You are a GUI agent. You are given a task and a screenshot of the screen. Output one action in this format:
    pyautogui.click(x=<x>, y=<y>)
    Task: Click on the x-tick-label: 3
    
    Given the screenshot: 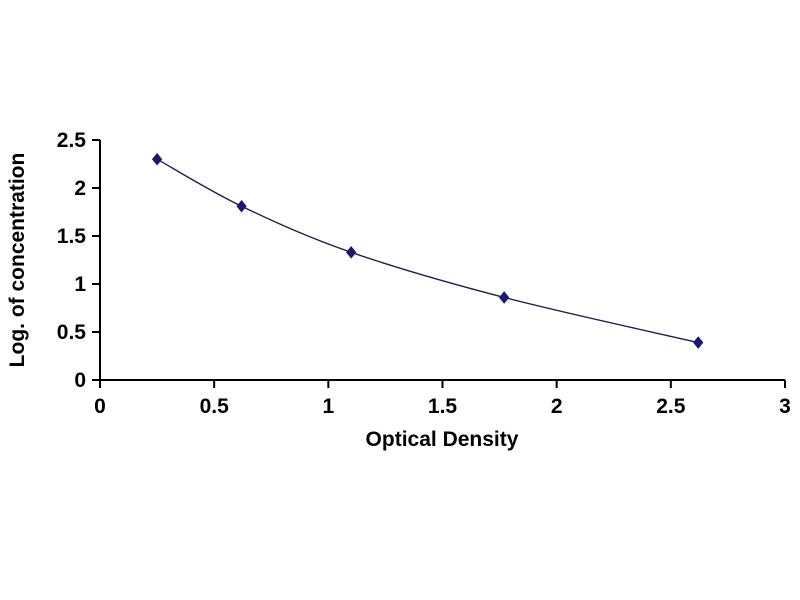 What is the action you would take?
    pyautogui.click(x=785, y=406)
    